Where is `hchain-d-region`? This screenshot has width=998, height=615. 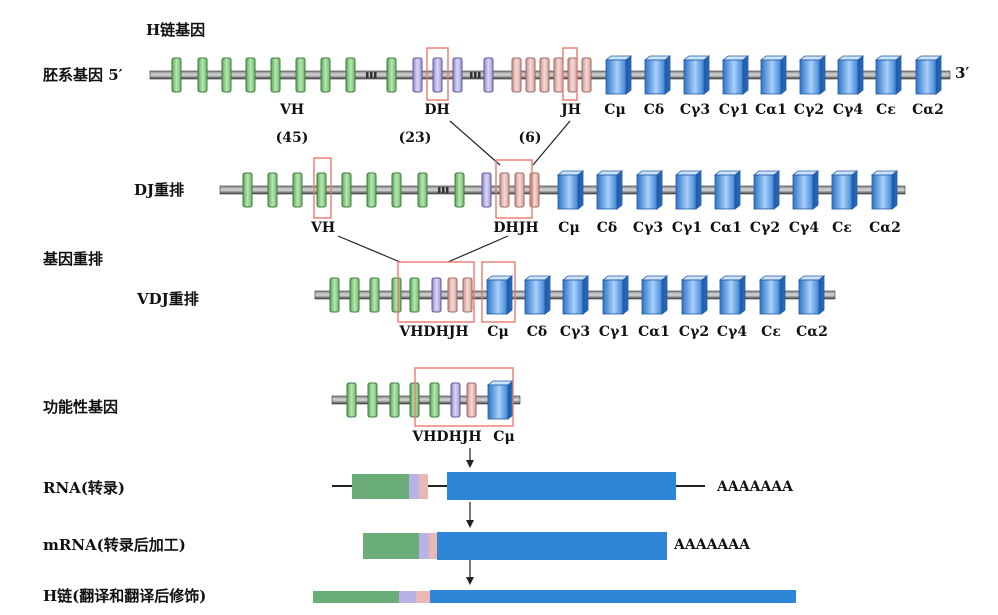
hchain-d-region is located at coordinates (407, 597).